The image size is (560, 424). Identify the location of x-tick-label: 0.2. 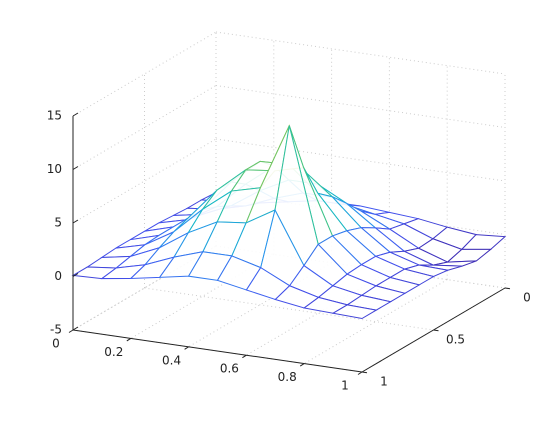
(113, 352).